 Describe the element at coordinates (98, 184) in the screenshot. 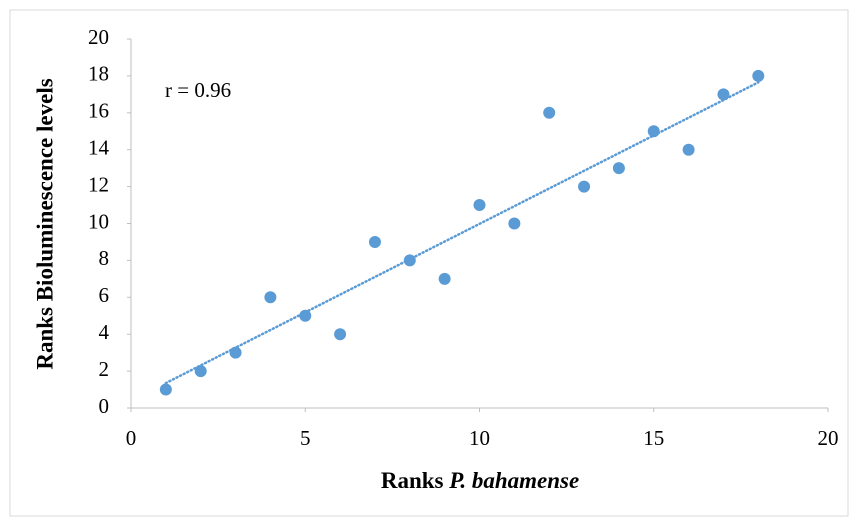

I see `y-tick-label: 12` at that location.